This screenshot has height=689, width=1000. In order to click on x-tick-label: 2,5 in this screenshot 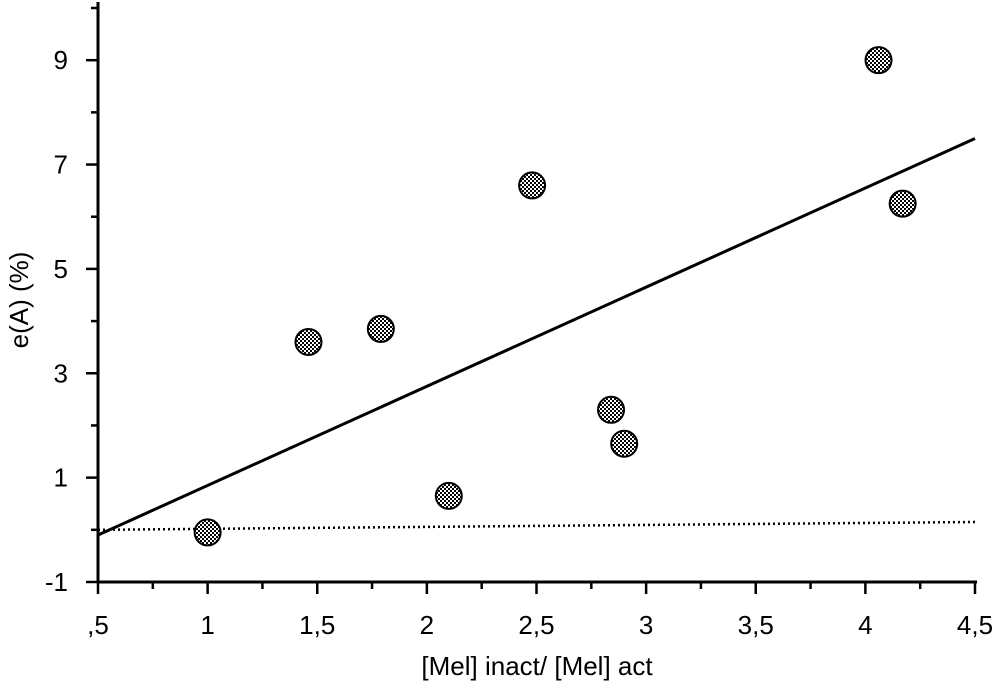, I will do `click(536, 625)`.